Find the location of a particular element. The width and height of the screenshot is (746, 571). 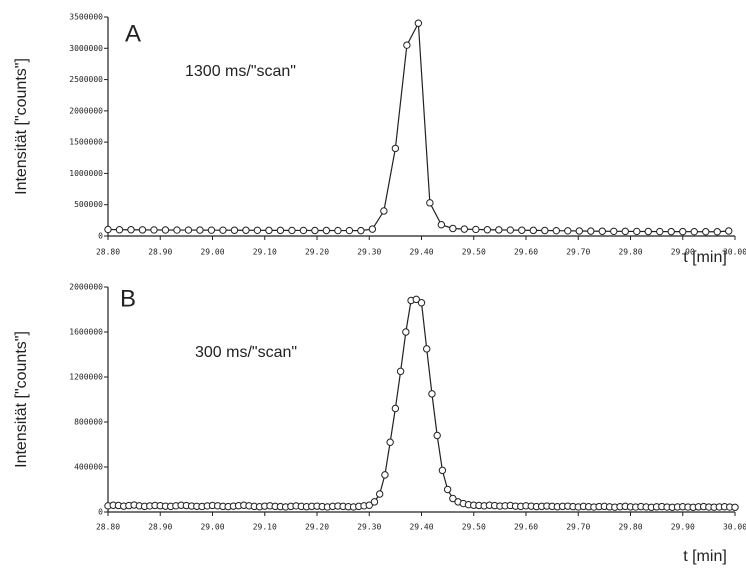

y-tick-label: 1500000 is located at coordinates (86, 142).